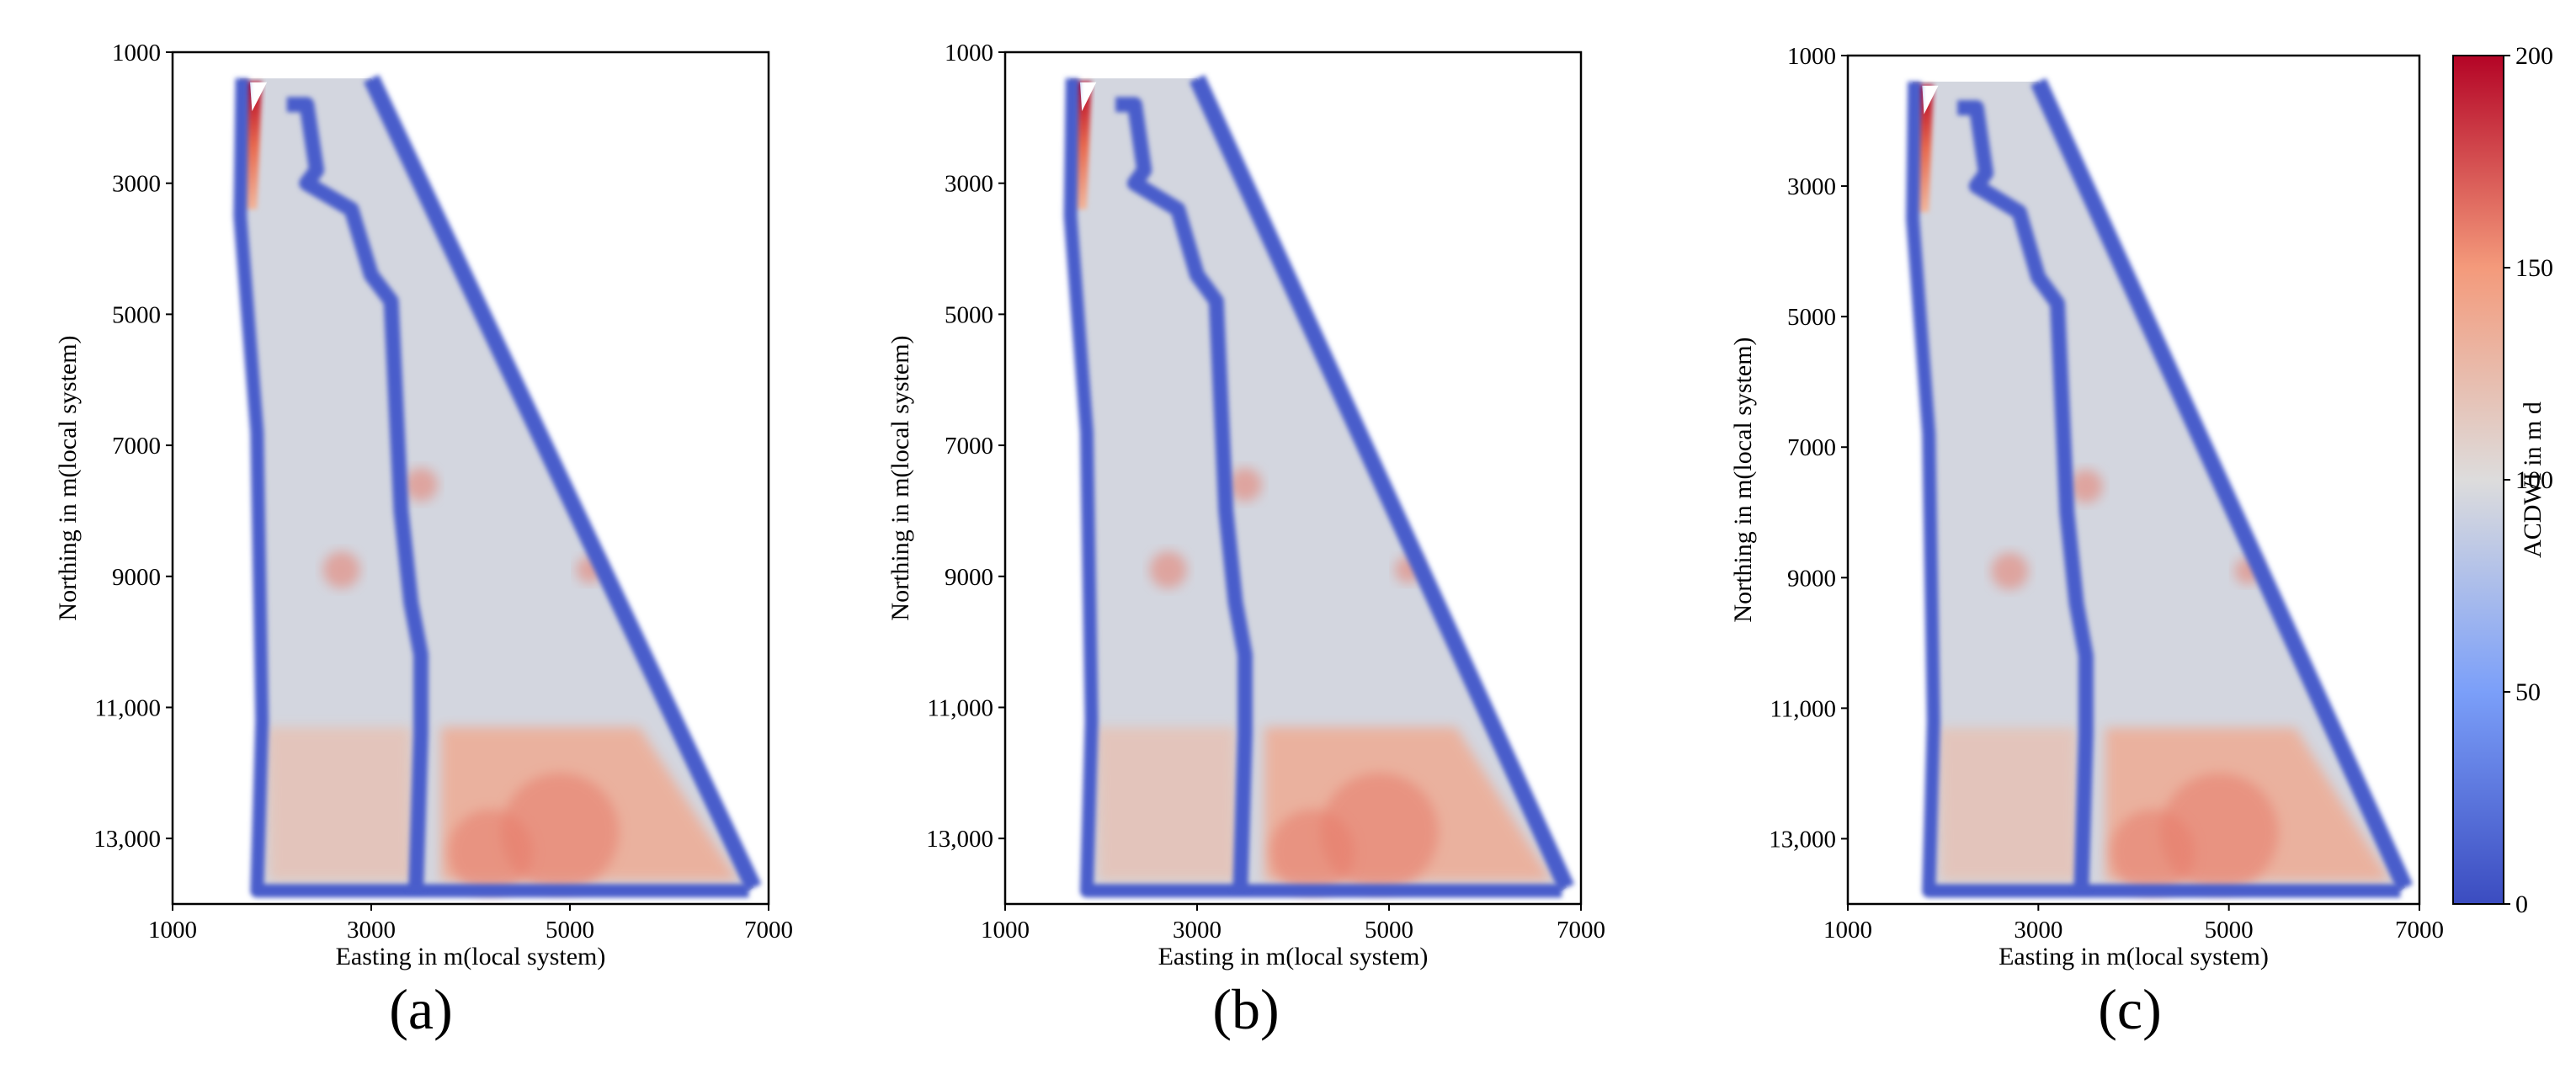 The width and height of the screenshot is (2576, 1074). I want to click on colorbar-label: ACDWI in m d, so click(2533, 479).